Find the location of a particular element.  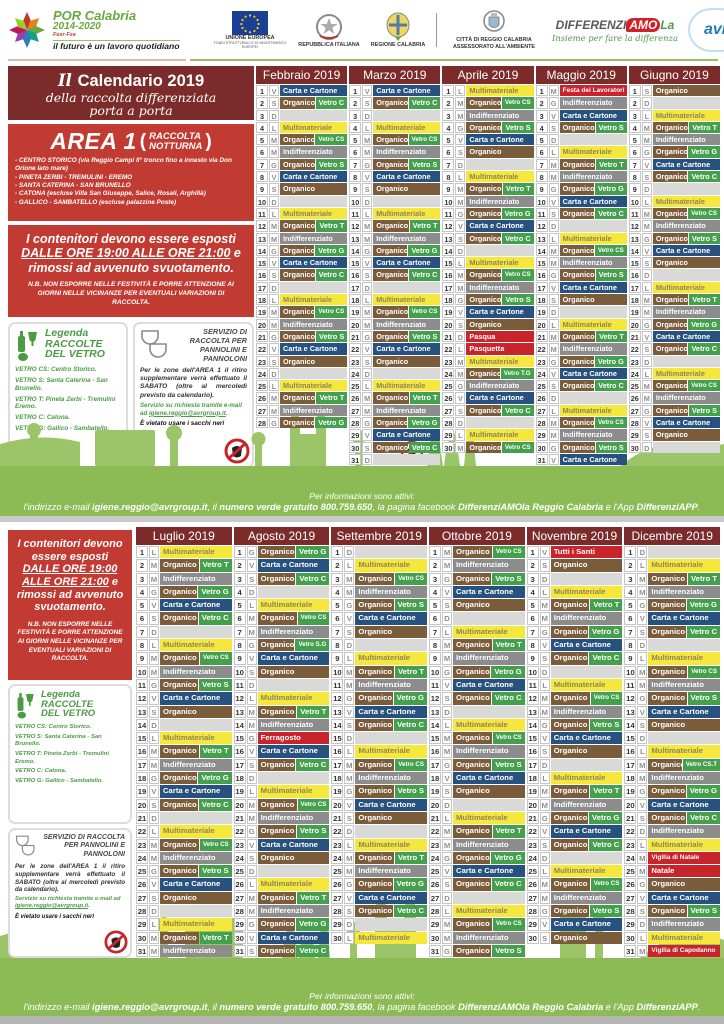

calendar-day-row: 18 L Multimateriale is located at coordinates (302, 300).